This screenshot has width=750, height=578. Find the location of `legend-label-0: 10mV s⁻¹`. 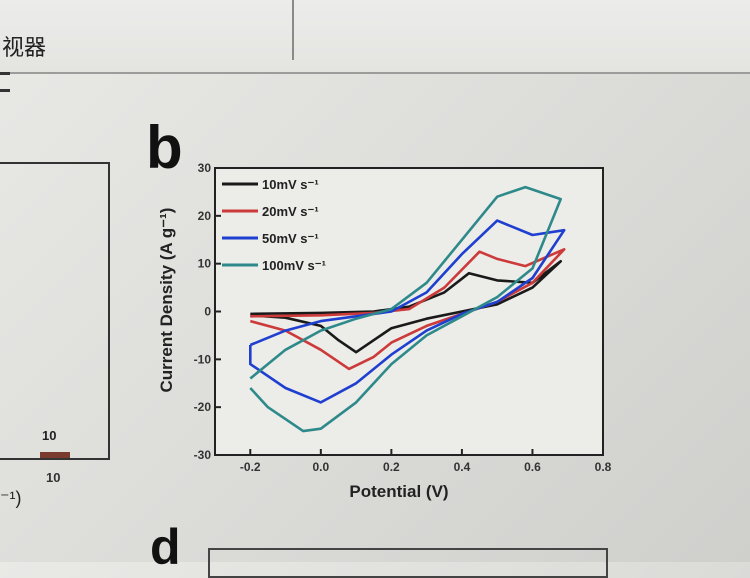

legend-label-0: 10mV s⁻¹ is located at coordinates (290, 184).